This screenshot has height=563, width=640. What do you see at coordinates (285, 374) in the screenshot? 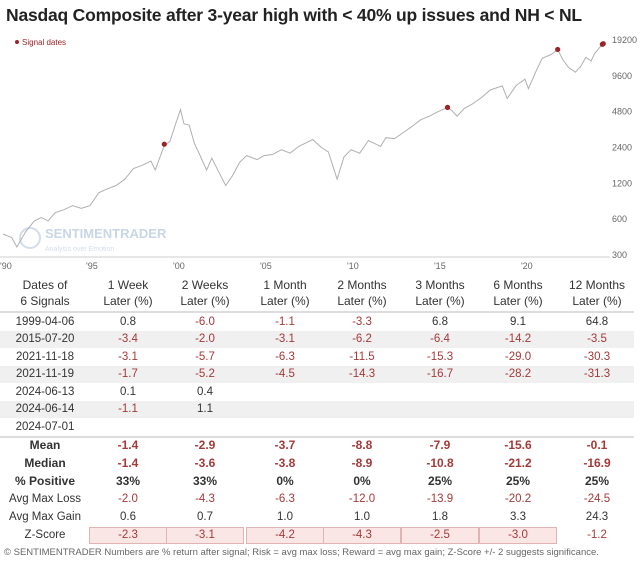
I see `return-value: -4.5` at bounding box center [285, 374].